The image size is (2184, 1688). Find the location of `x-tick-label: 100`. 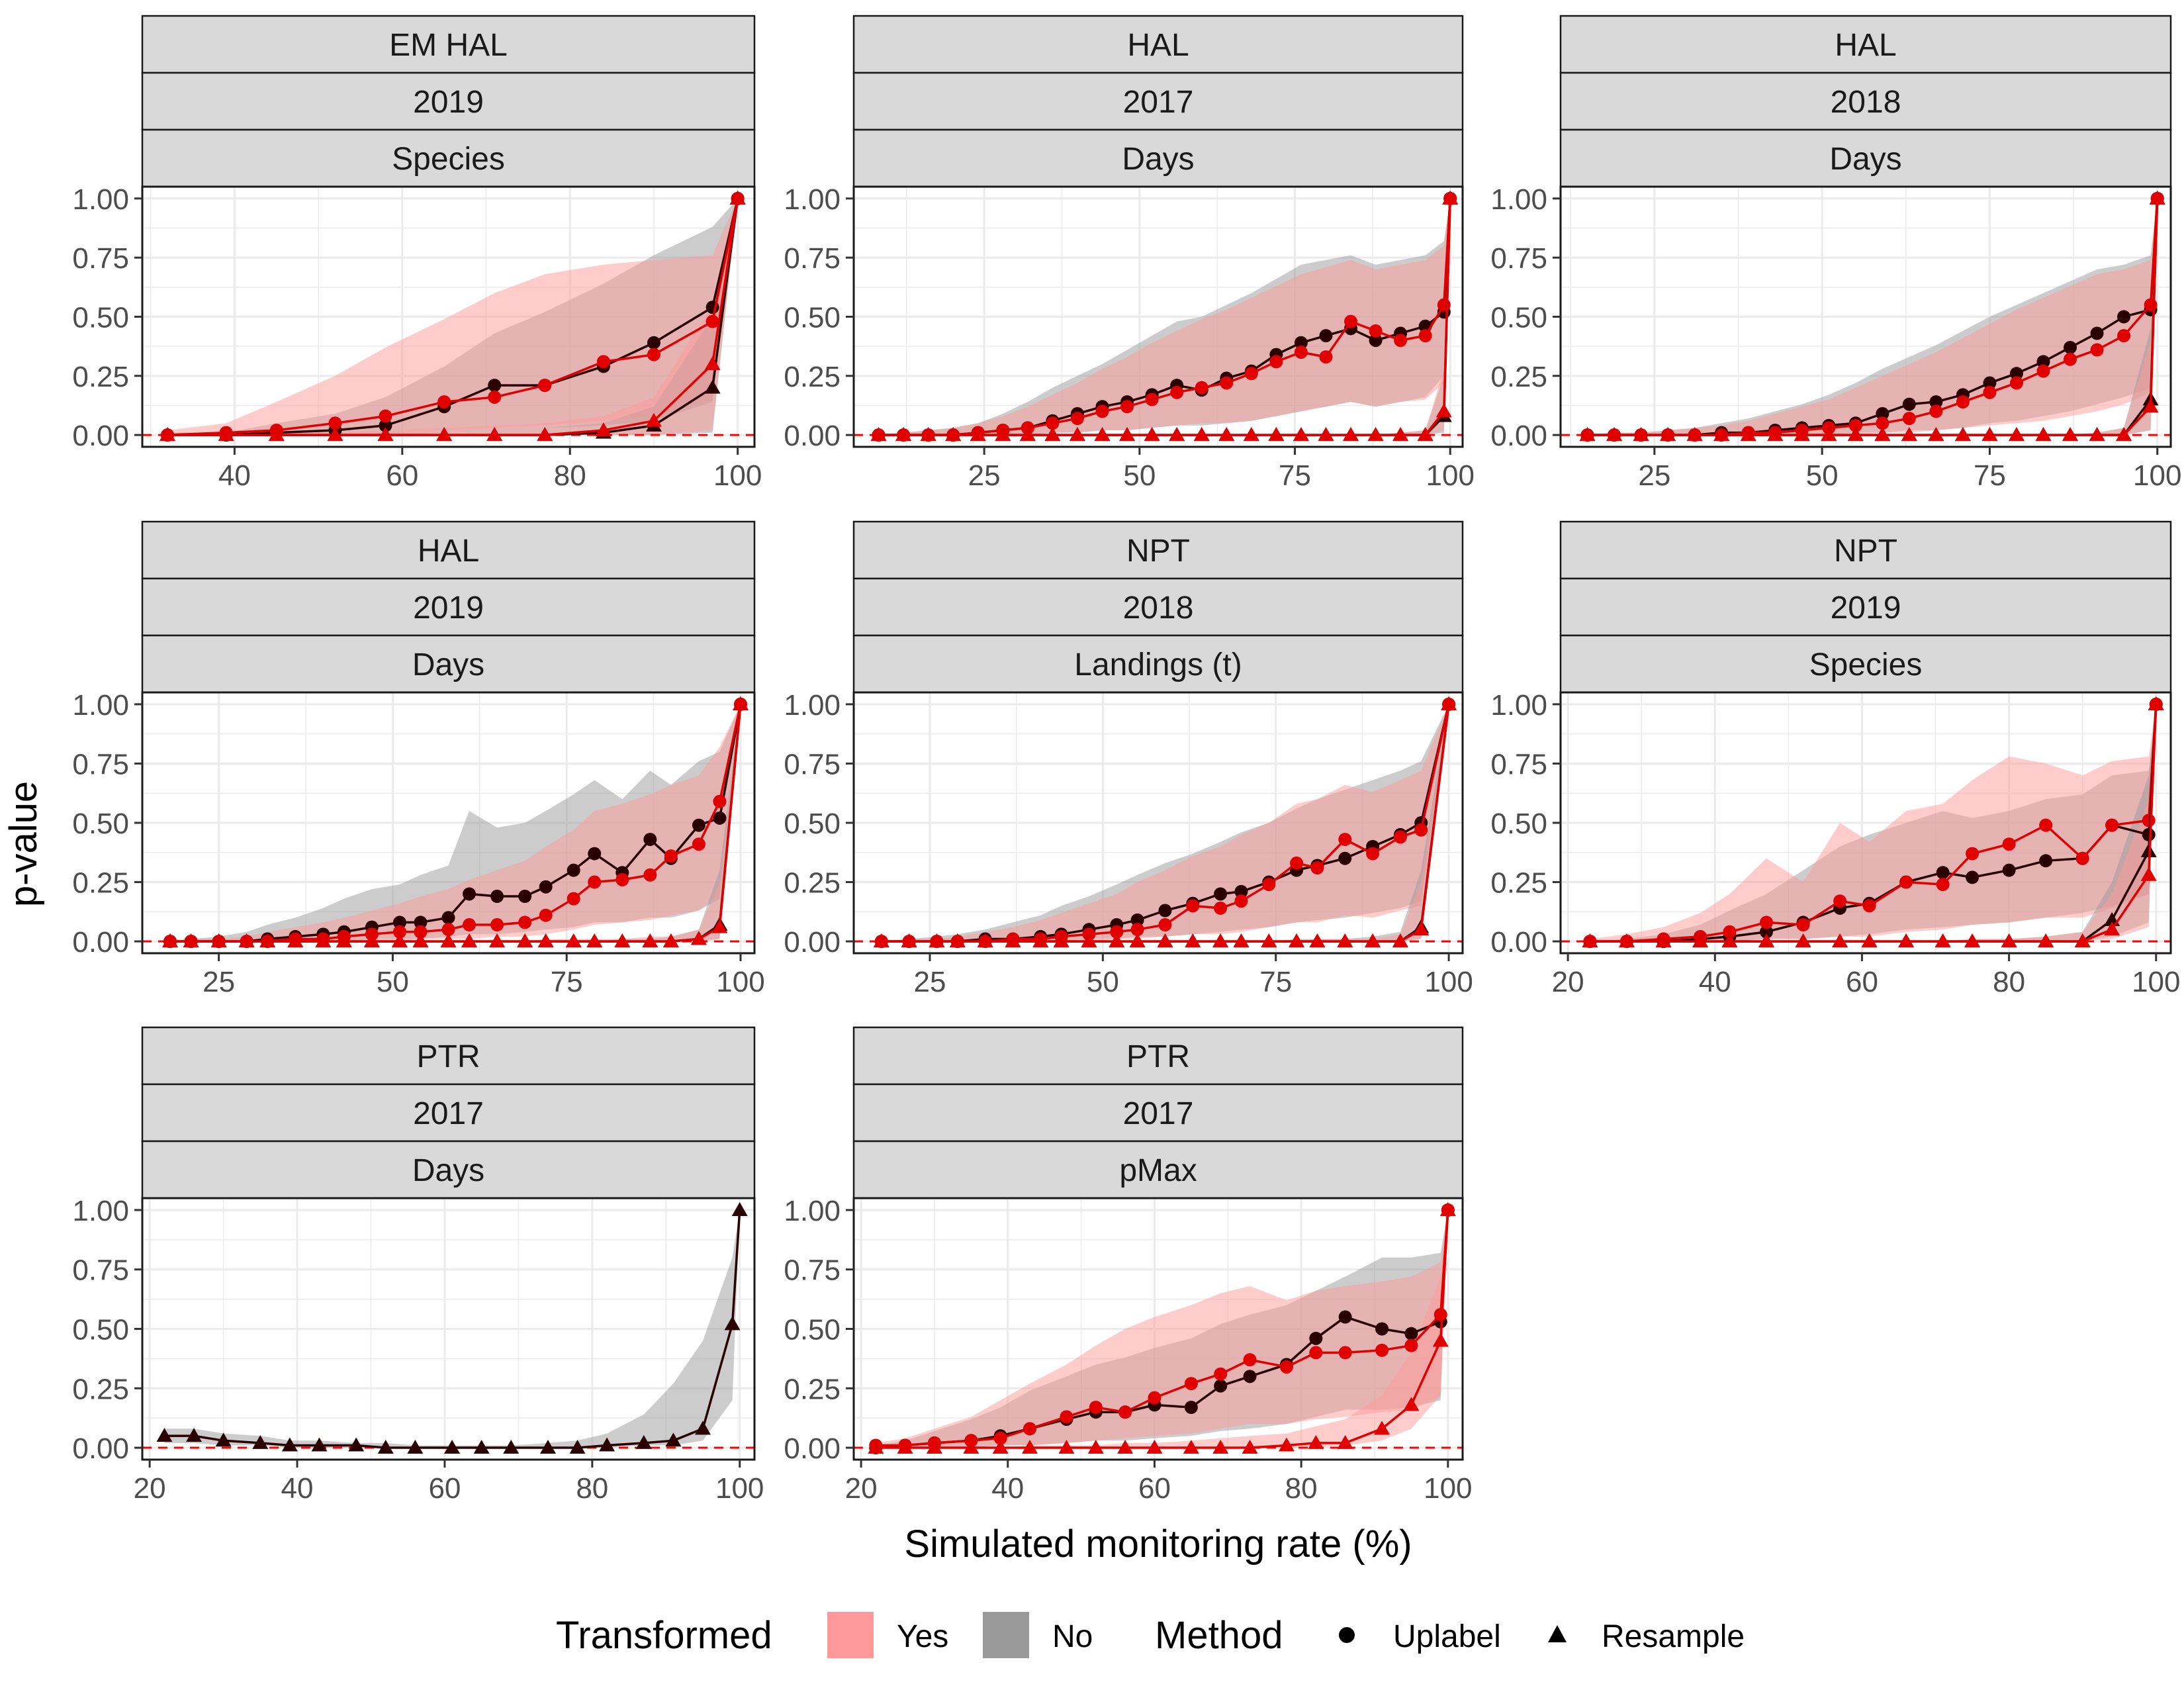

x-tick-label: 100 is located at coordinates (2156, 982).